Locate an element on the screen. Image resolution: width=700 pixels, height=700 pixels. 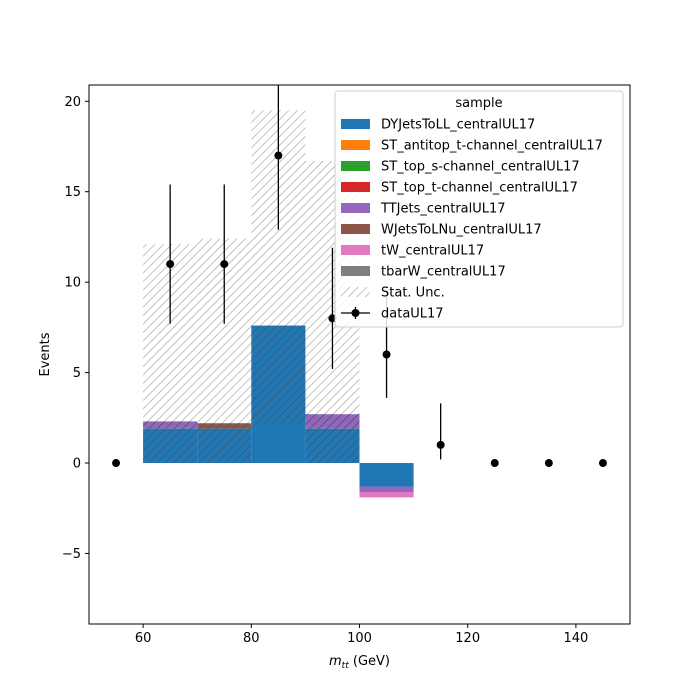
legend-label: ST_antitop_t-channel_centralUL17 is located at coordinates (492, 146).